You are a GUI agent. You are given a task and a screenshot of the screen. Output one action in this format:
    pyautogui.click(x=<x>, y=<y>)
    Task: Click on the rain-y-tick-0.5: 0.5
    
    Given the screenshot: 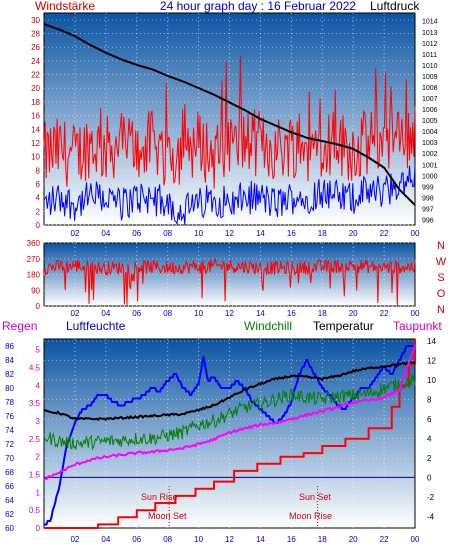 What is the action you would take?
    pyautogui.click(x=35, y=510)
    